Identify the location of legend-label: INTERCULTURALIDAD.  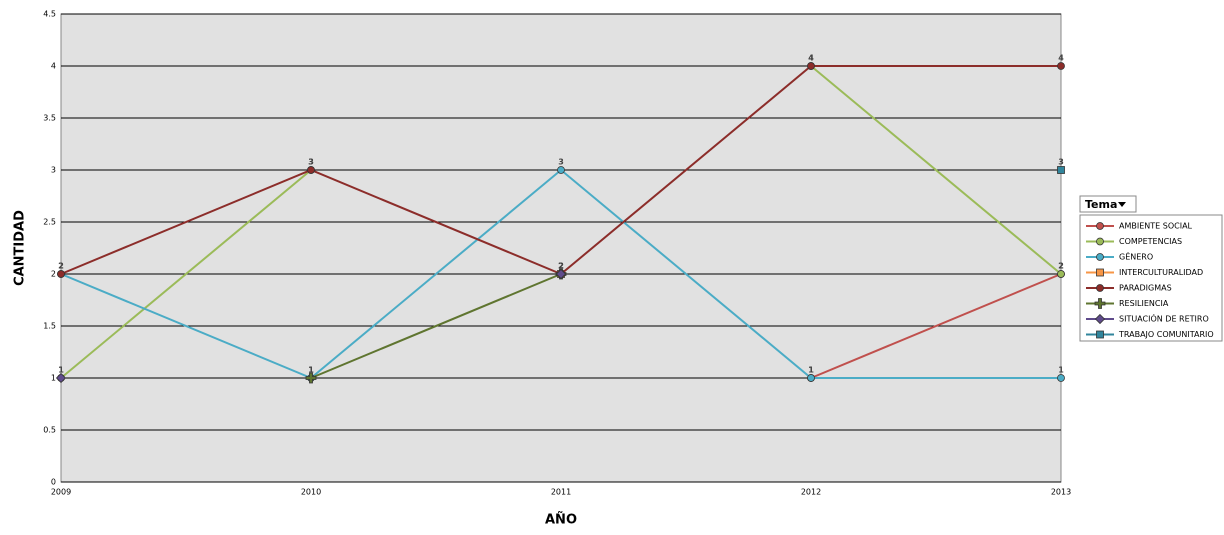
(1161, 272).